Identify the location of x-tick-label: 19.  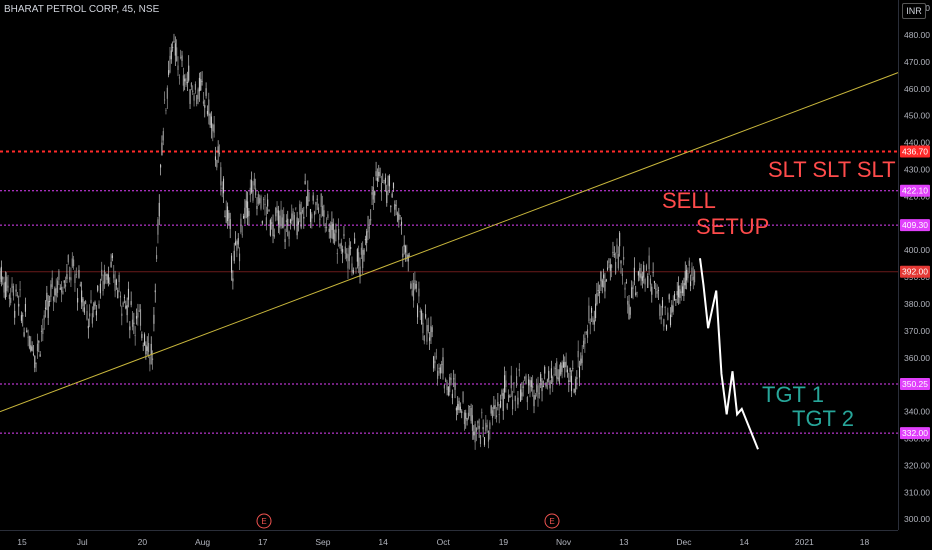
(504, 542).